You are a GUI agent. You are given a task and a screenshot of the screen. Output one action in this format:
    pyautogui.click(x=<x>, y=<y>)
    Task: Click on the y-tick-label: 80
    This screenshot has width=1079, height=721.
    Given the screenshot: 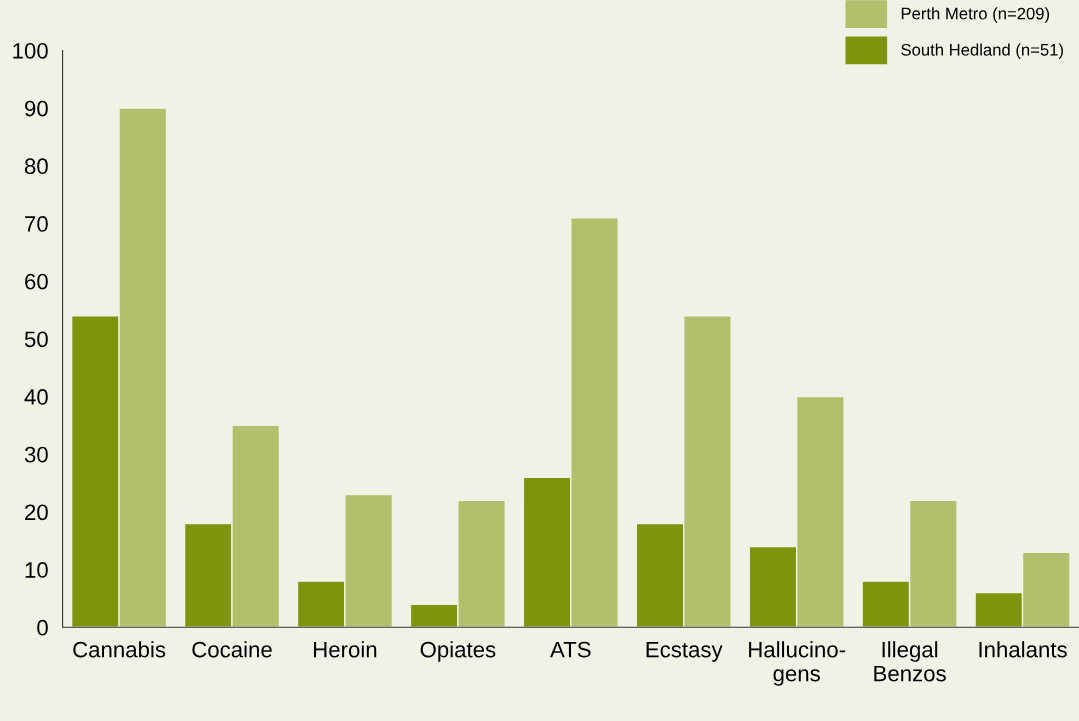 What is the action you would take?
    pyautogui.click(x=36, y=166)
    